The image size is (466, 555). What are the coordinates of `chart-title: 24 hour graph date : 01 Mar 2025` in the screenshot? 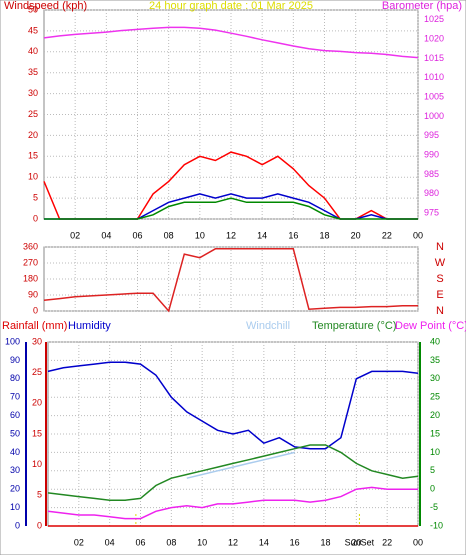 It's located at (231, 6).